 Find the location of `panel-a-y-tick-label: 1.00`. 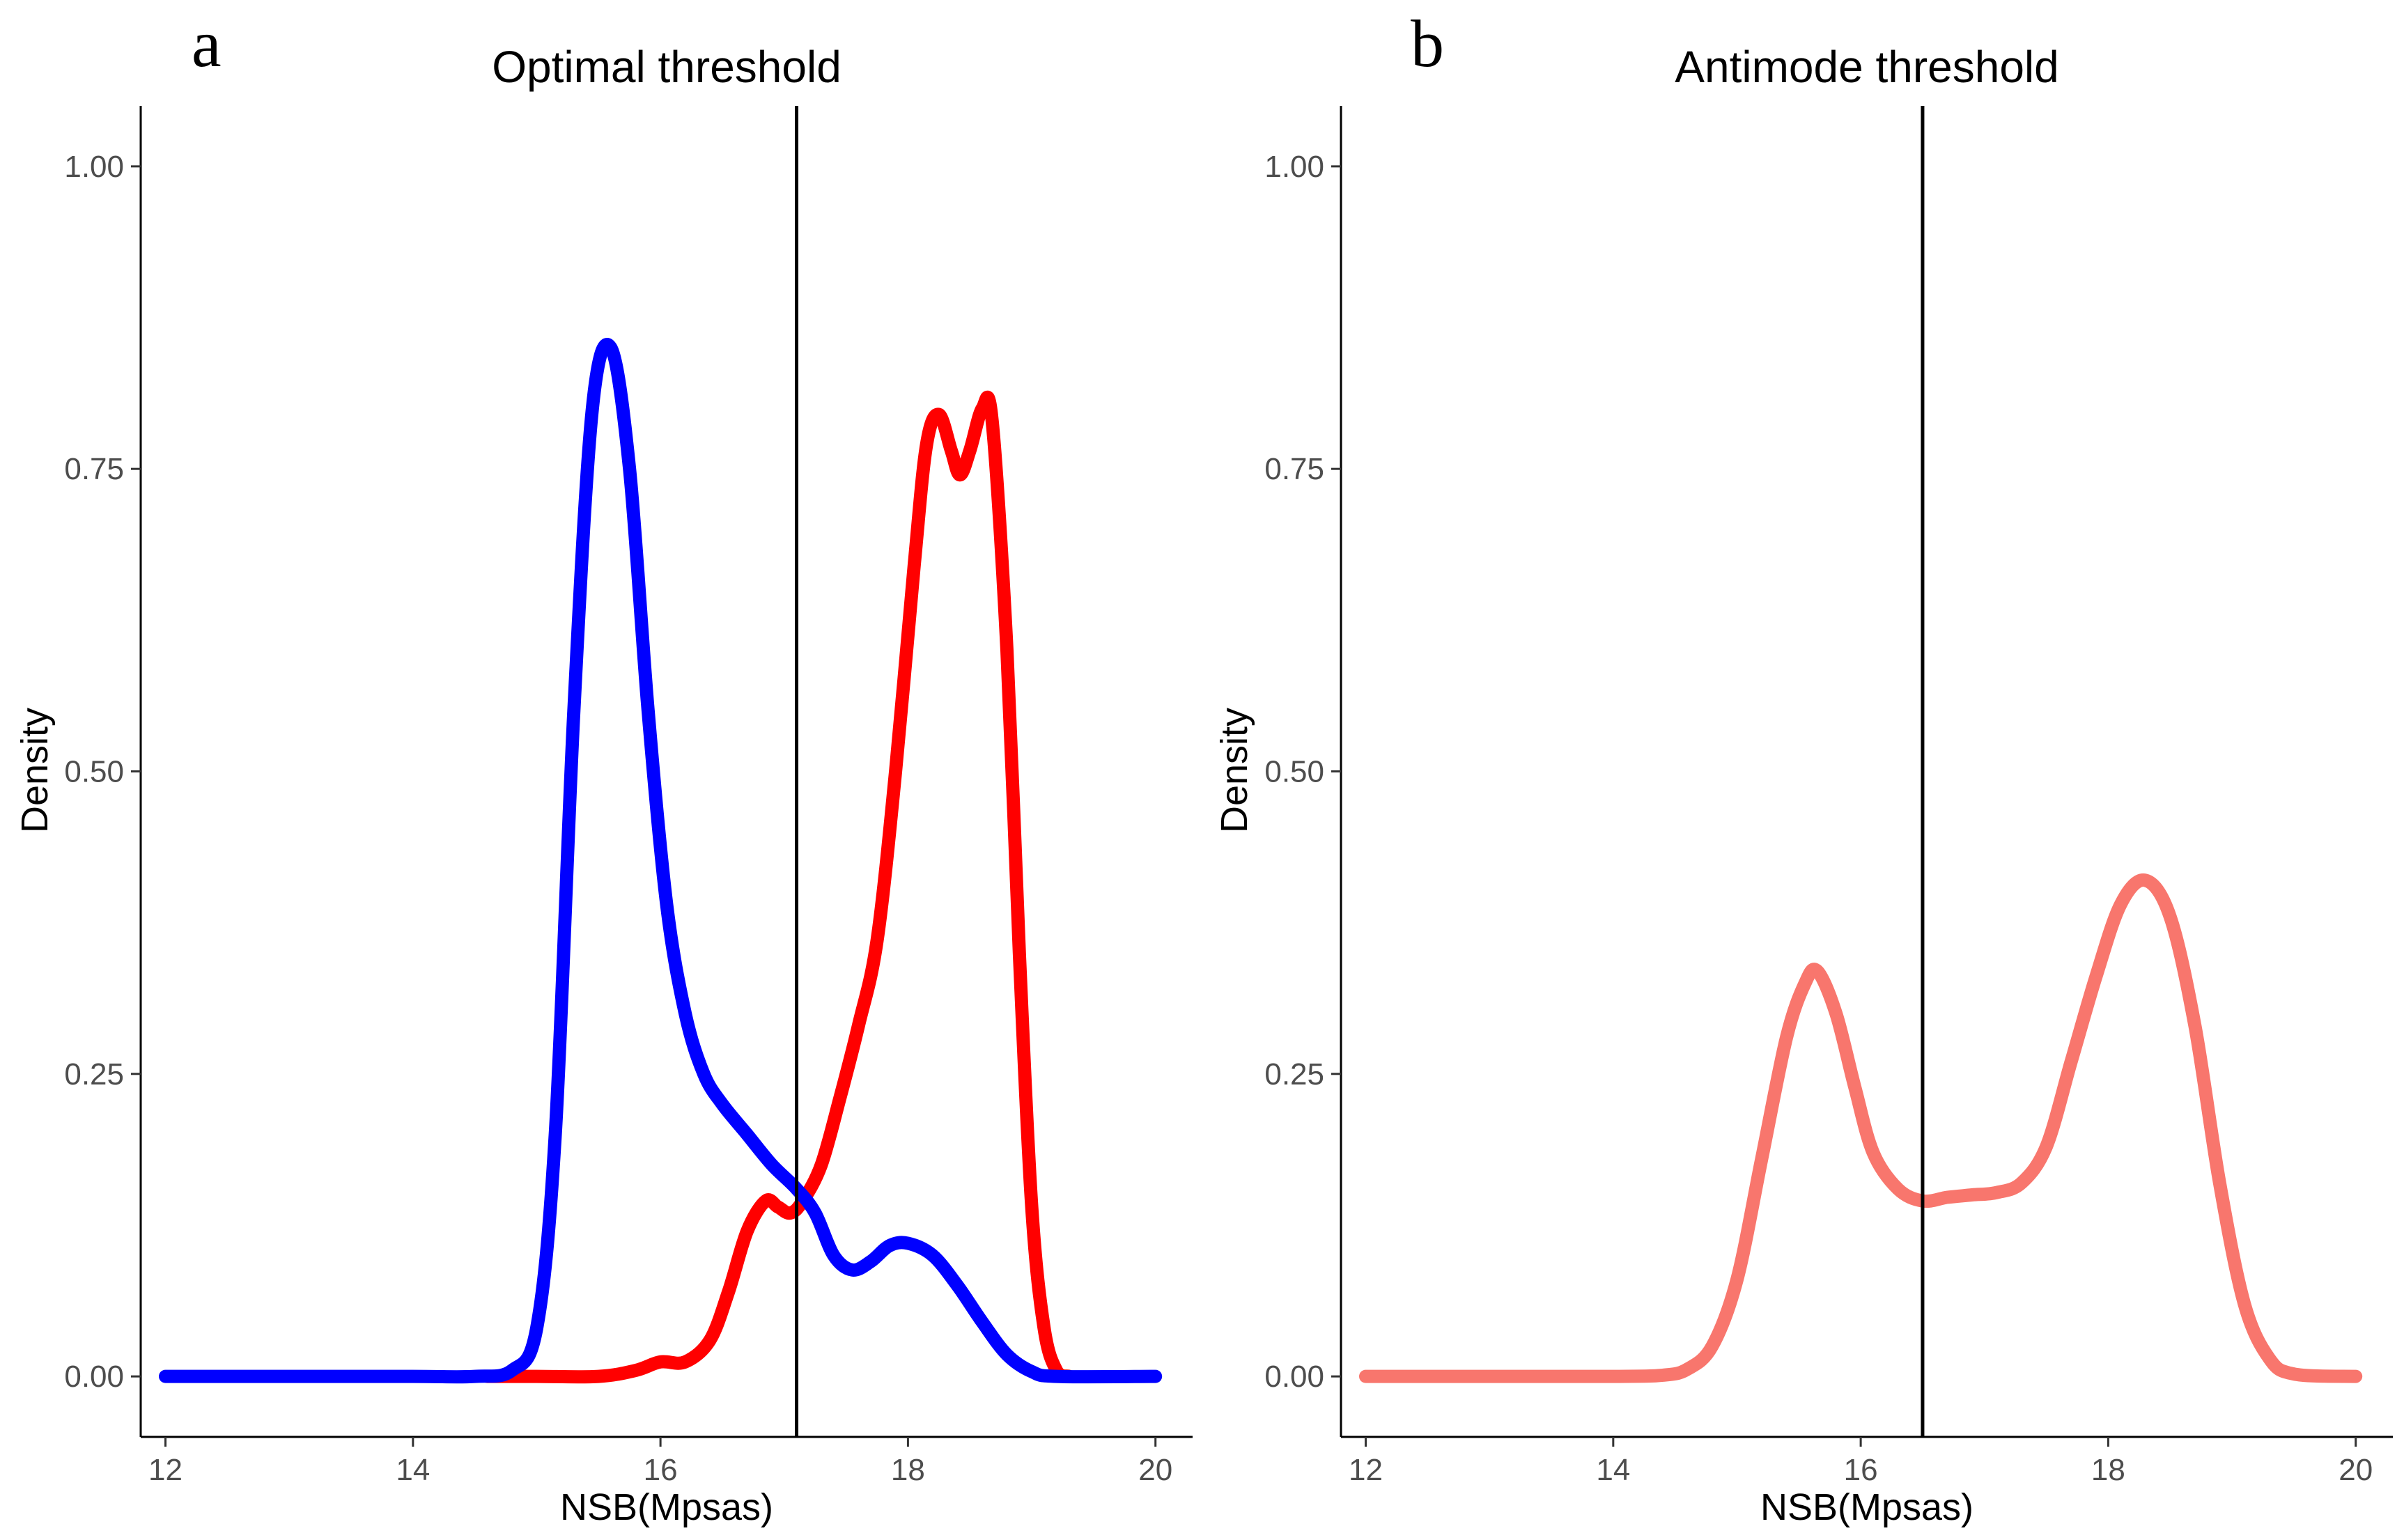

panel-a-y-tick-label: 1.00 is located at coordinates (94, 167).